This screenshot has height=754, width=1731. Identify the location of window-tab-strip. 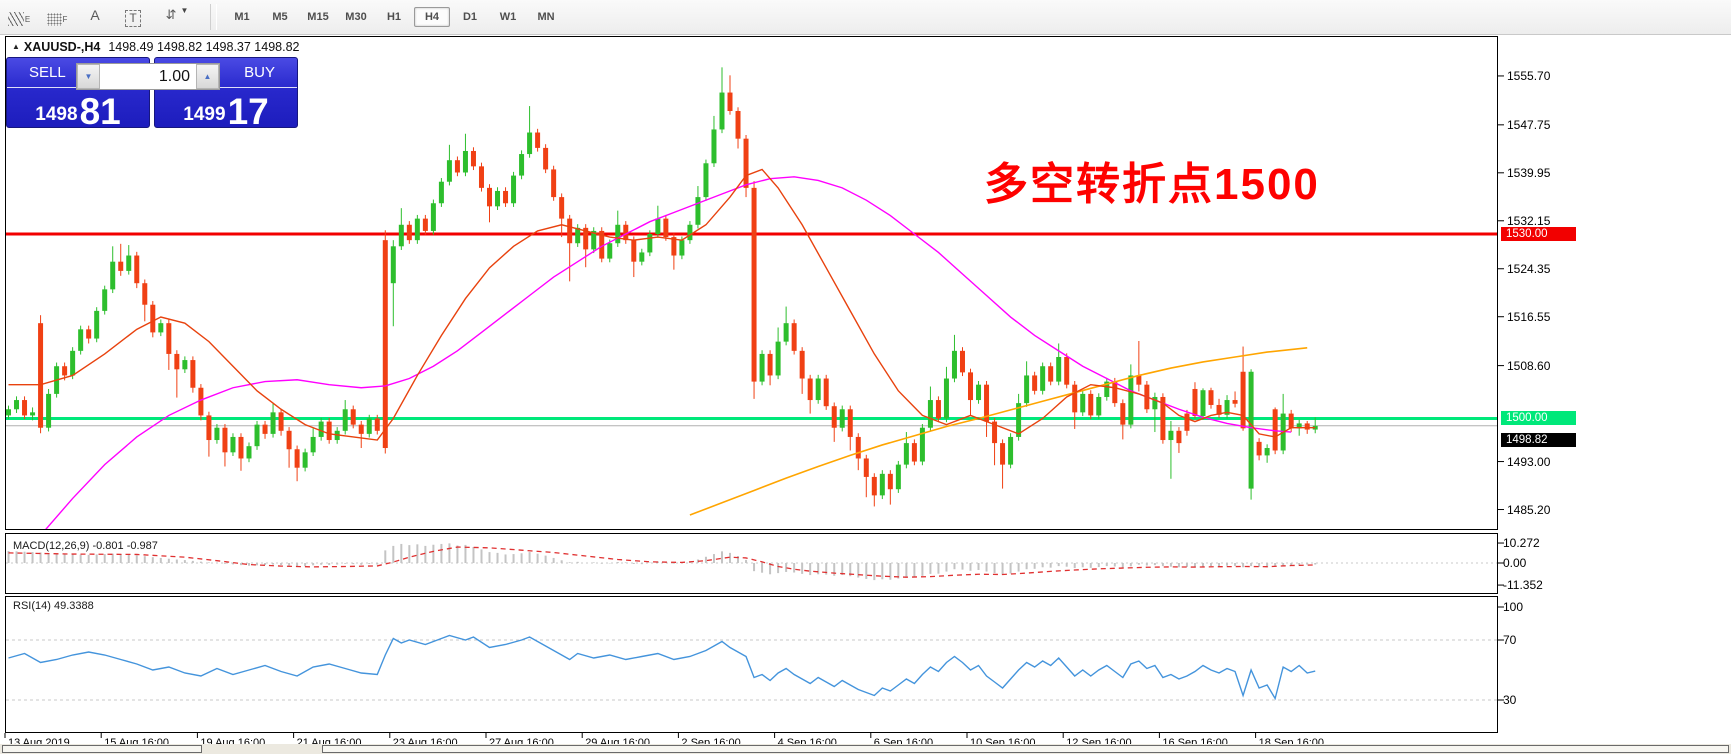
(865, 749).